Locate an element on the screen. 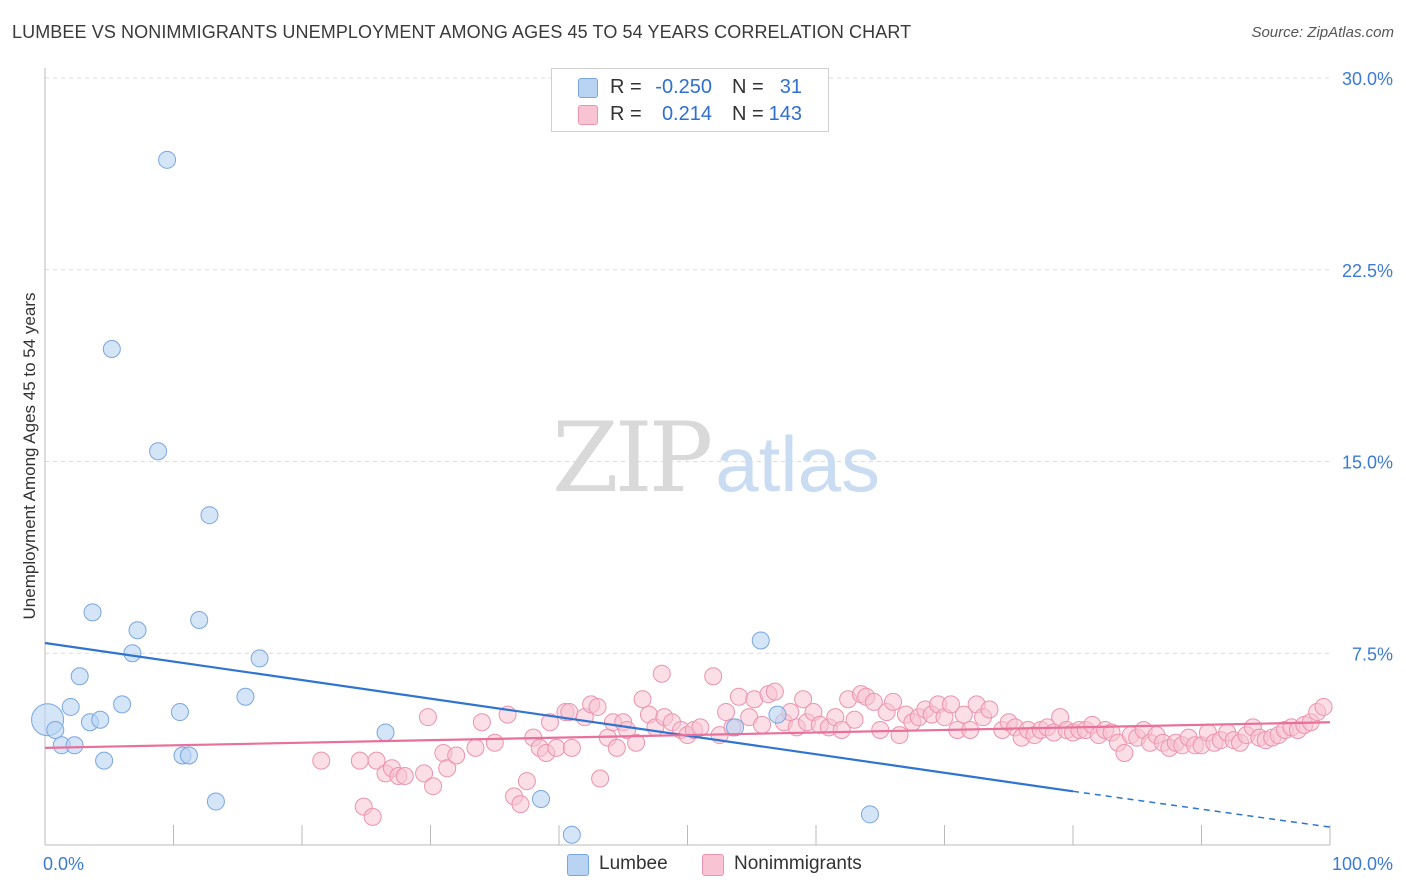 The image size is (1406, 892). watermark-atlas: atlas is located at coordinates (797, 464).